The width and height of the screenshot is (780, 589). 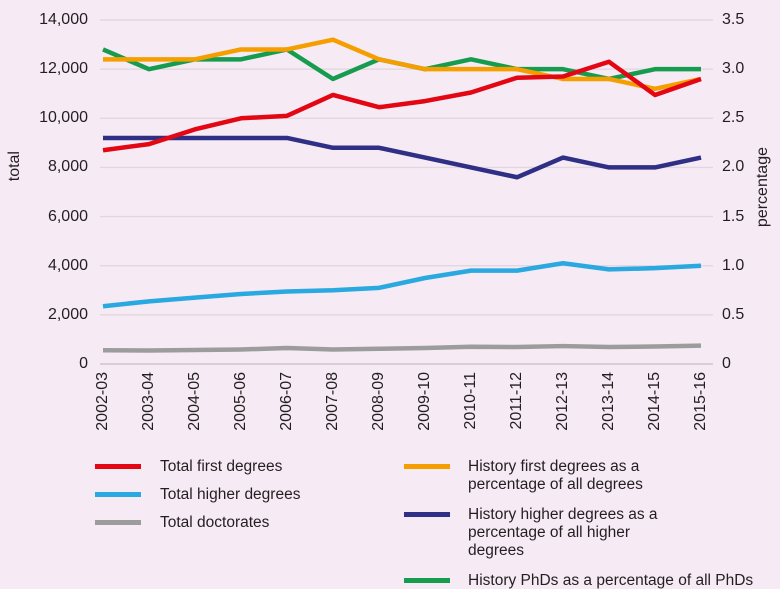 I want to click on legend-item-total-first-degrees: Total first degrees, so click(x=197, y=467).